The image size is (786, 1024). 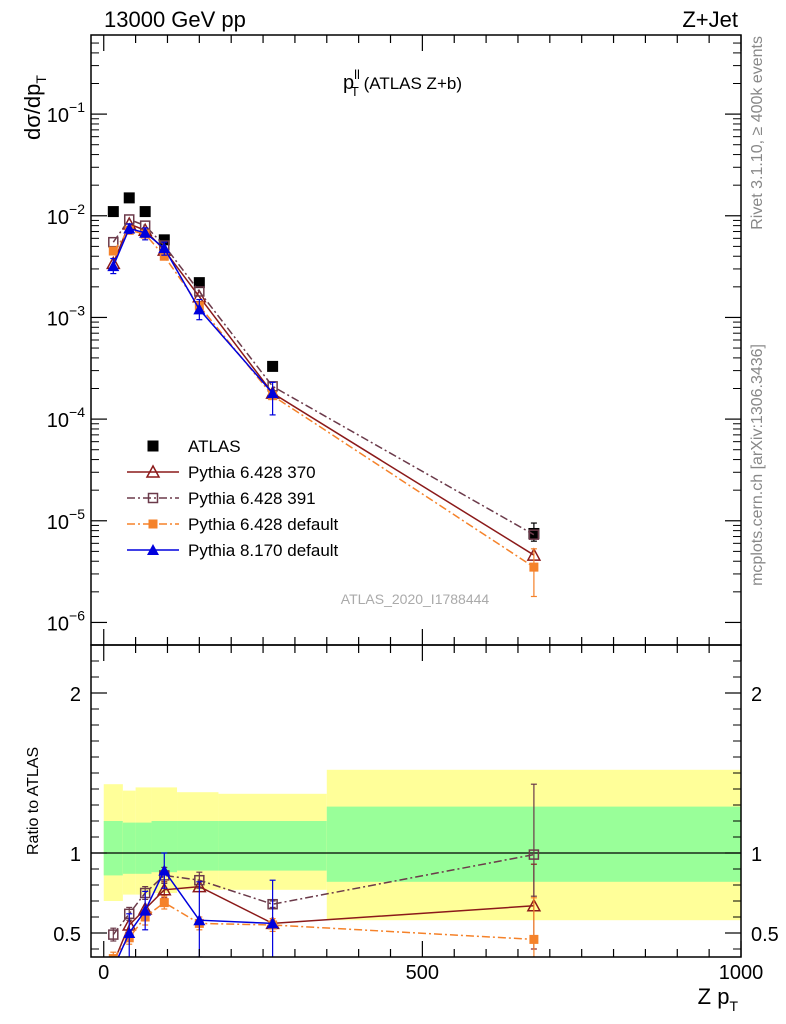 I want to click on main-ytick-label: 10⁻⁶, so click(x=66, y=621).